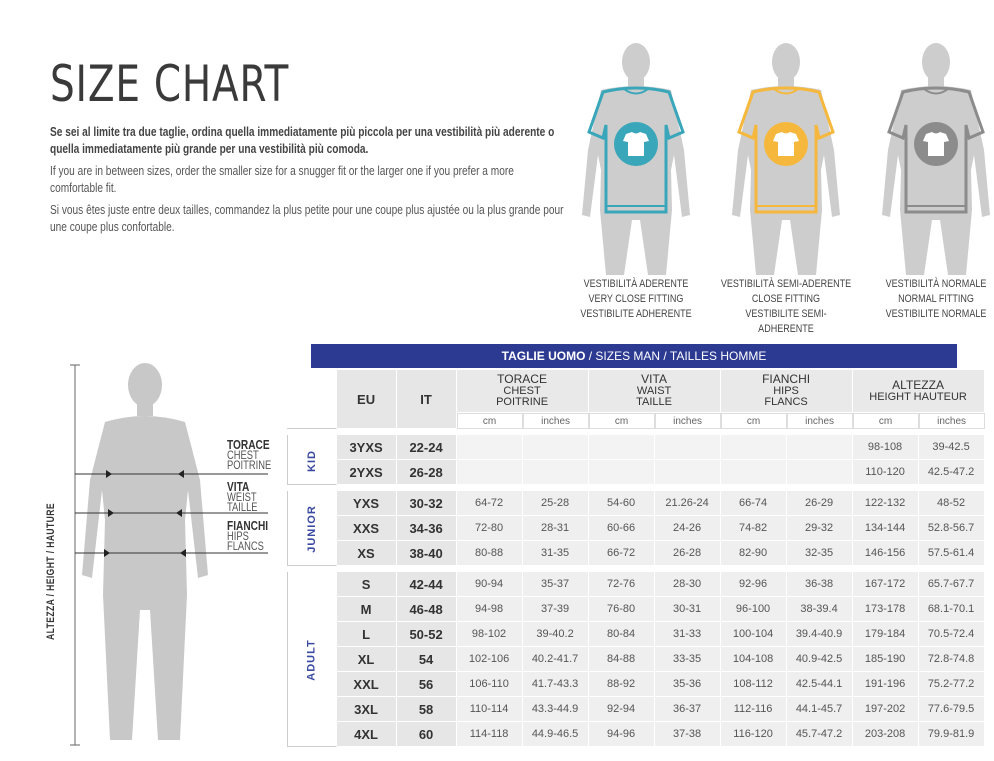 Image resolution: width=994 pixels, height=761 pixels. I want to click on measurement-cell: 191-196, so click(885, 684).